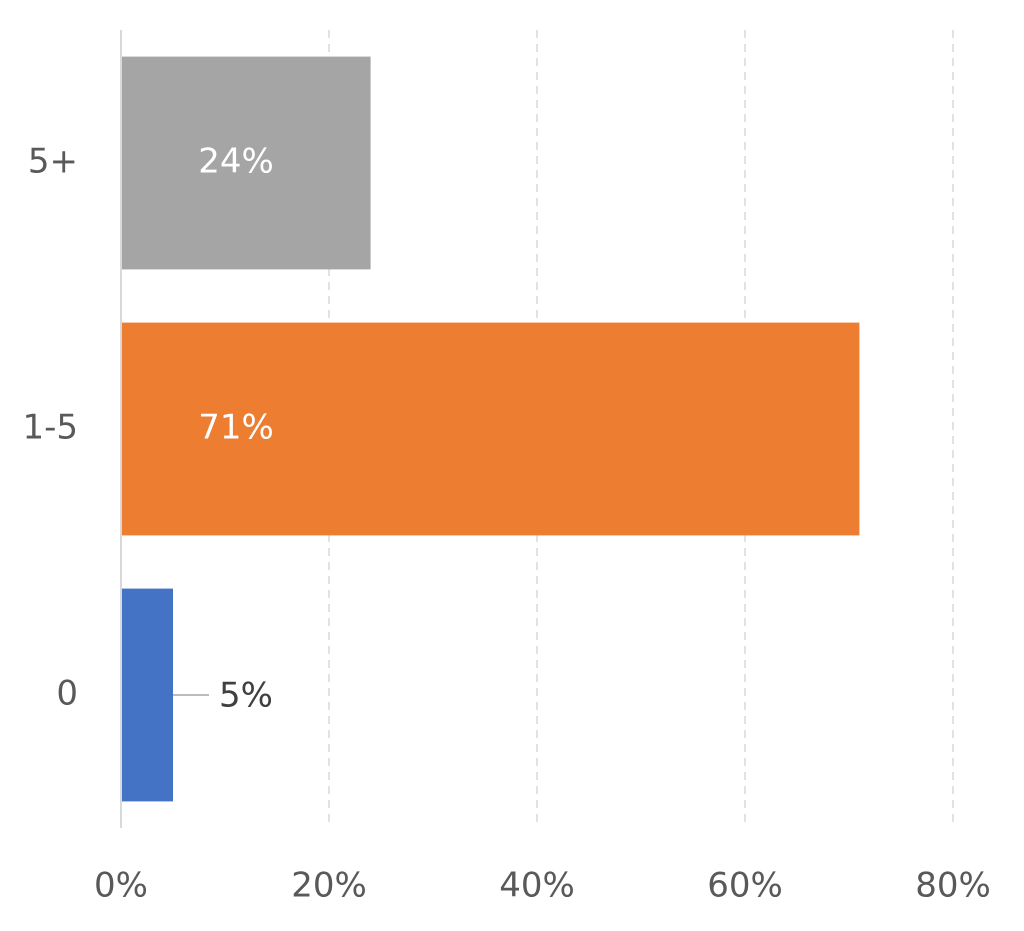 The image size is (1024, 931). What do you see at coordinates (50, 428) in the screenshot?
I see `y-tick-label: 1-5` at bounding box center [50, 428].